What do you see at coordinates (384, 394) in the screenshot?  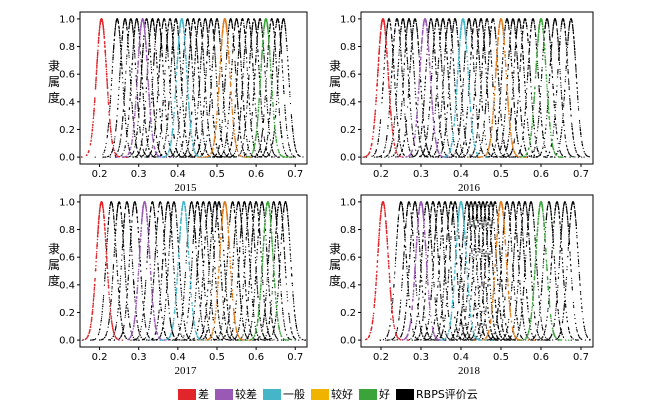 I see `legend-label: 好` at bounding box center [384, 394].